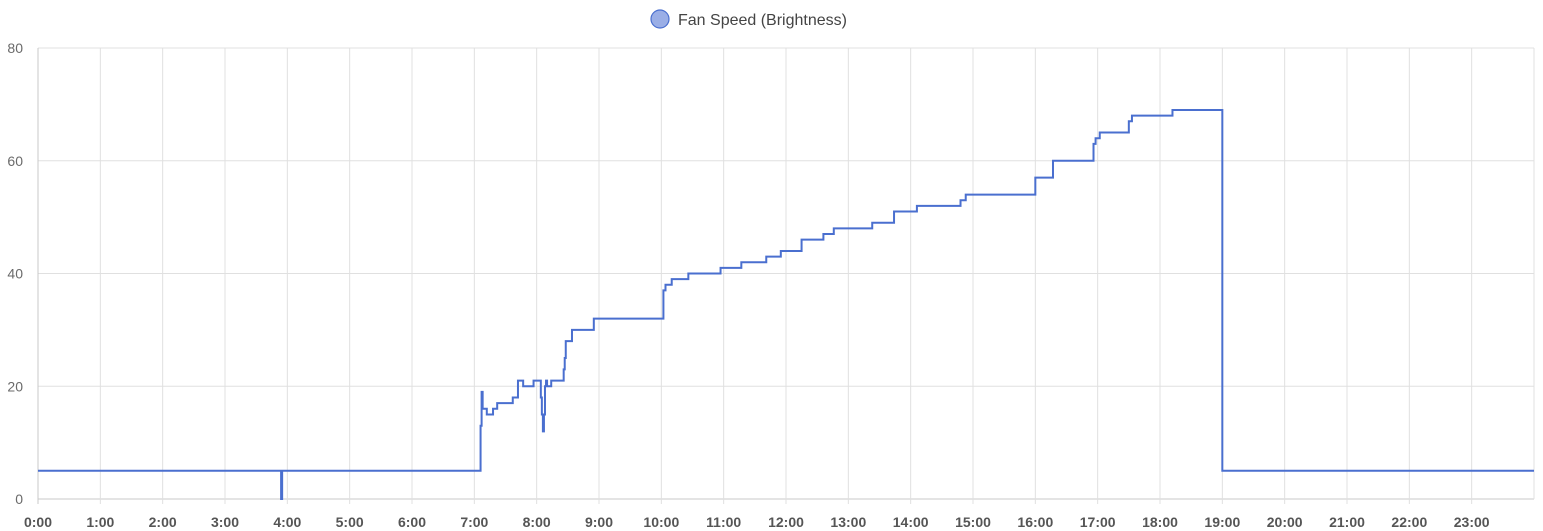 This screenshot has height=531, width=1543. What do you see at coordinates (15, 48) in the screenshot?
I see `y-tick-label: 80` at bounding box center [15, 48].